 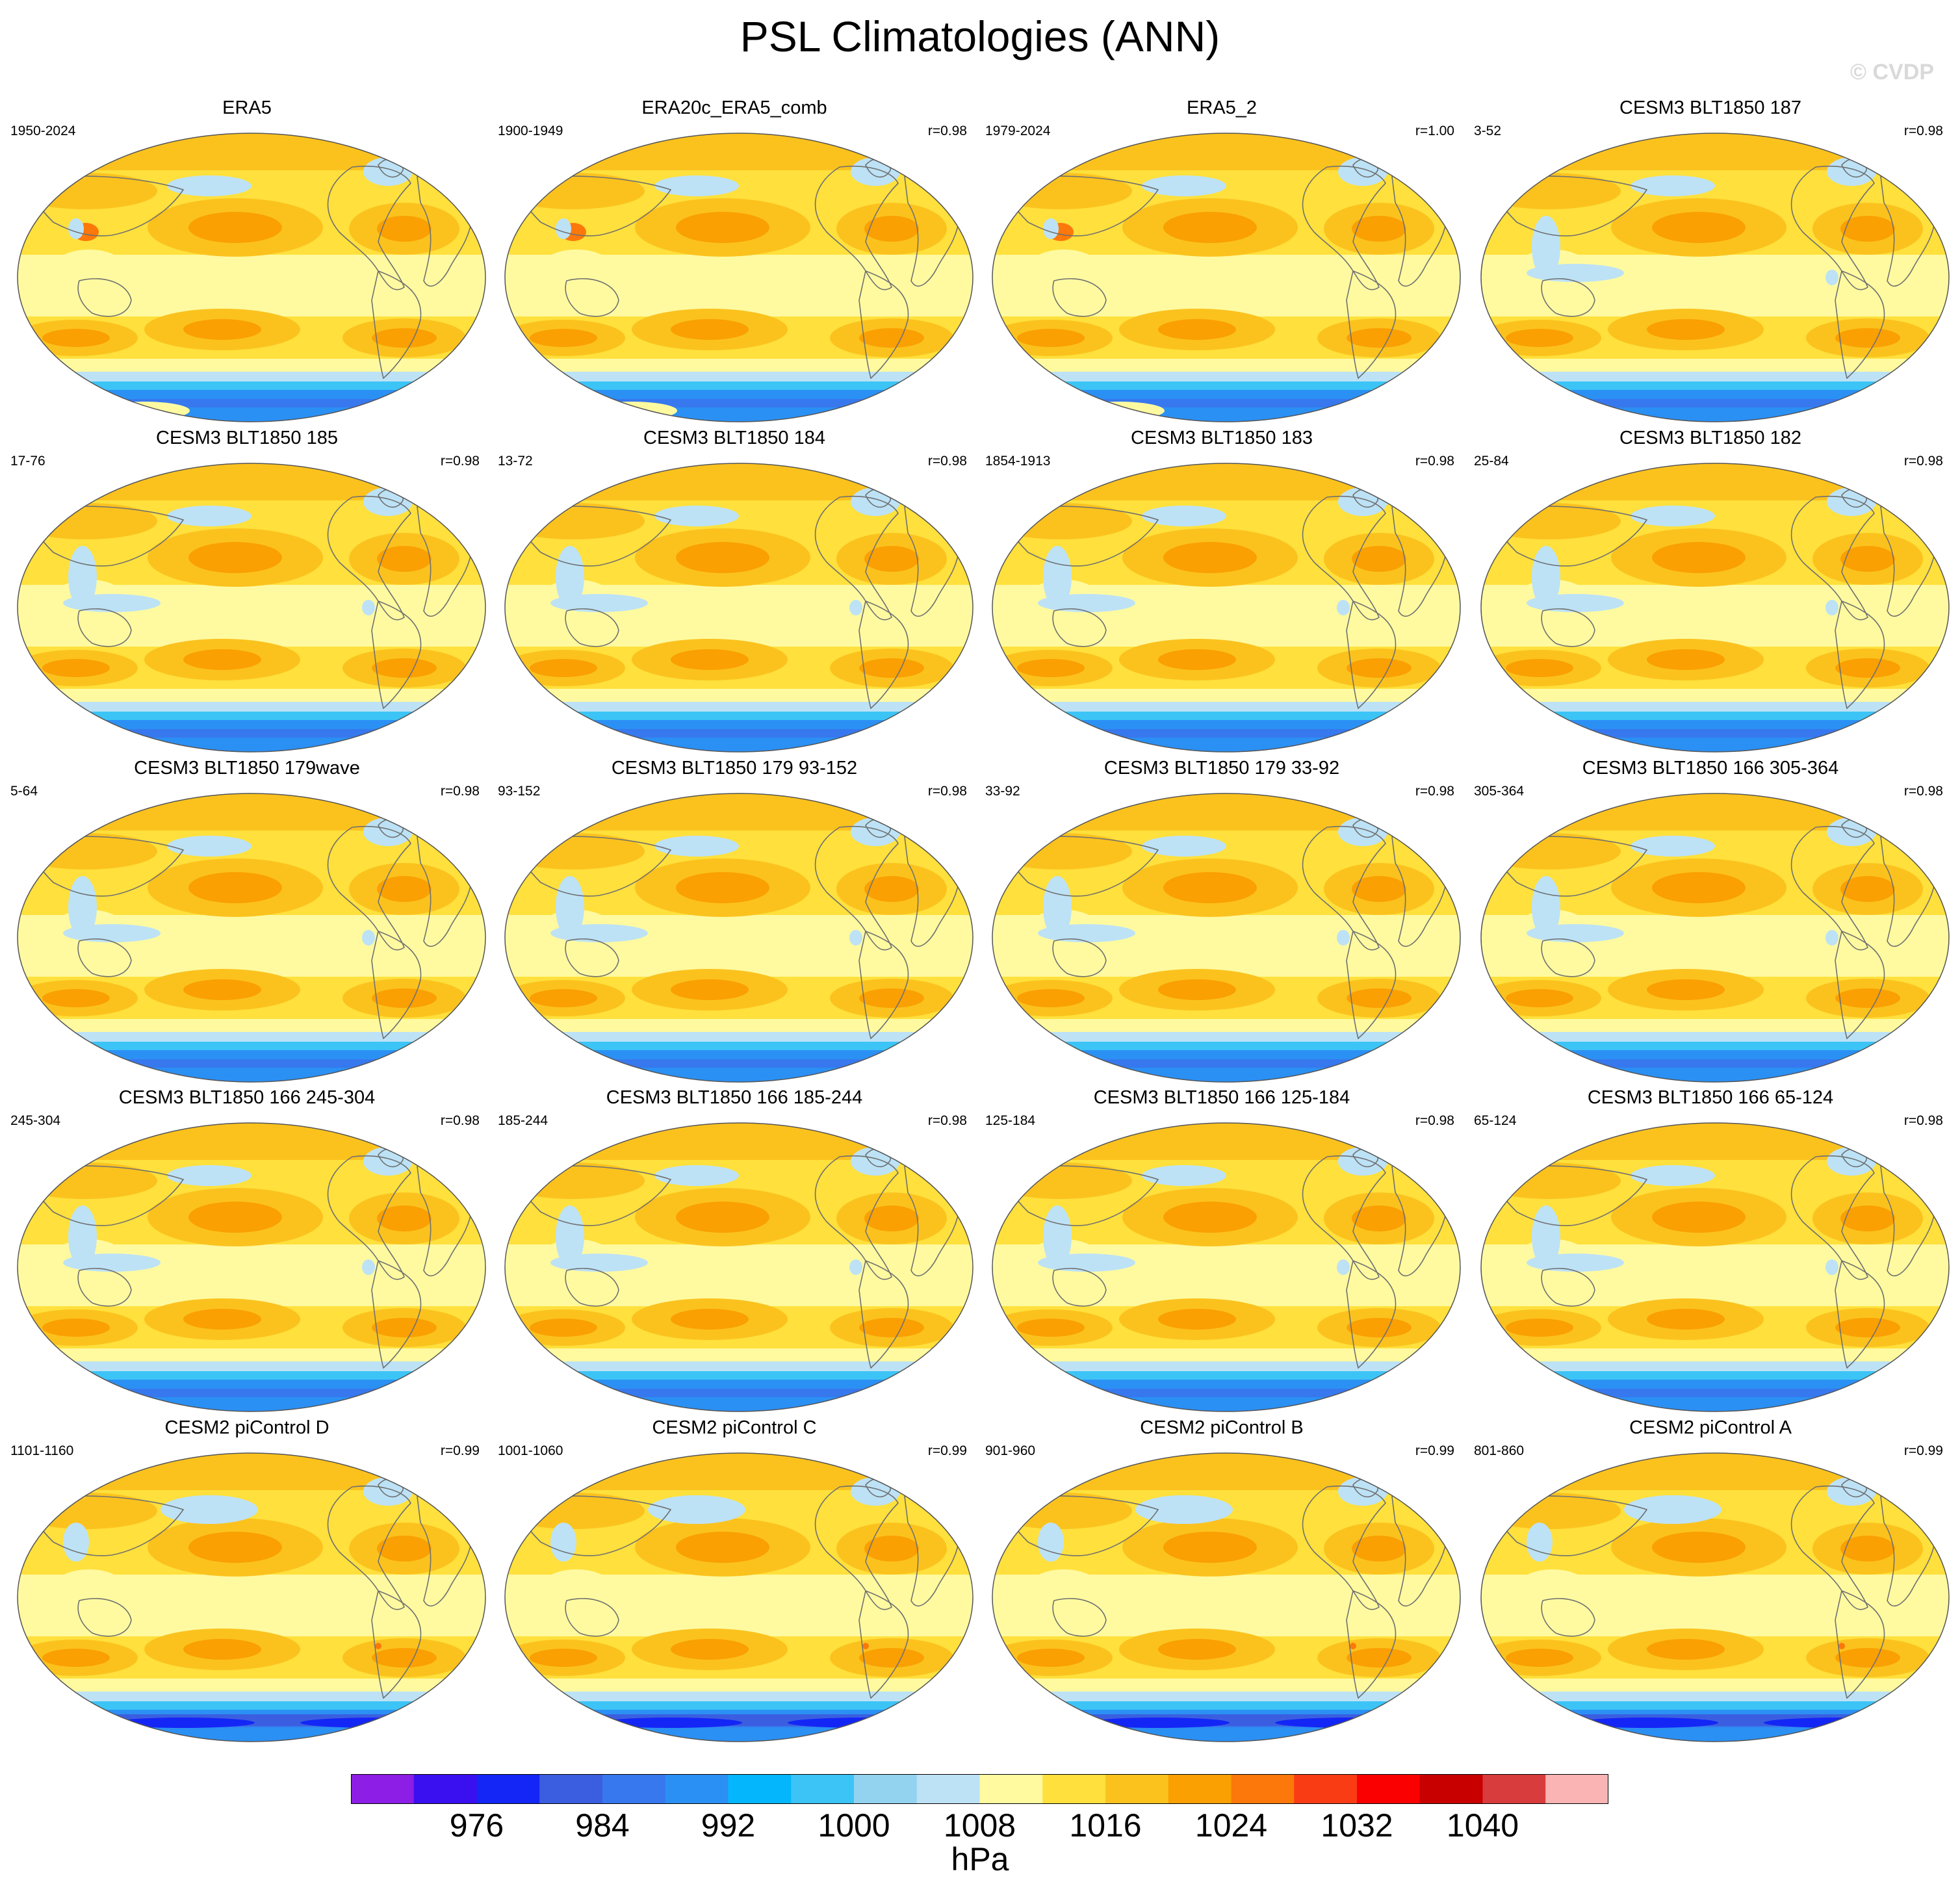 I want to click on colorbar-tick-label: 984, so click(x=602, y=1825).